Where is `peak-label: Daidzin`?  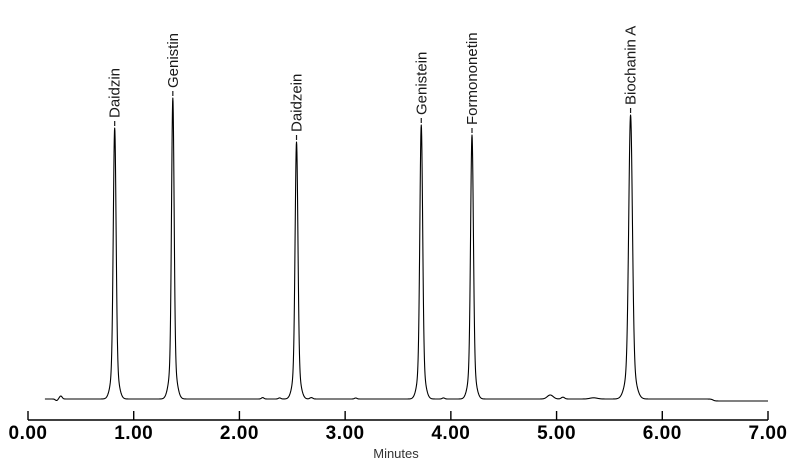
peak-label: Daidzin is located at coordinates (115, 93).